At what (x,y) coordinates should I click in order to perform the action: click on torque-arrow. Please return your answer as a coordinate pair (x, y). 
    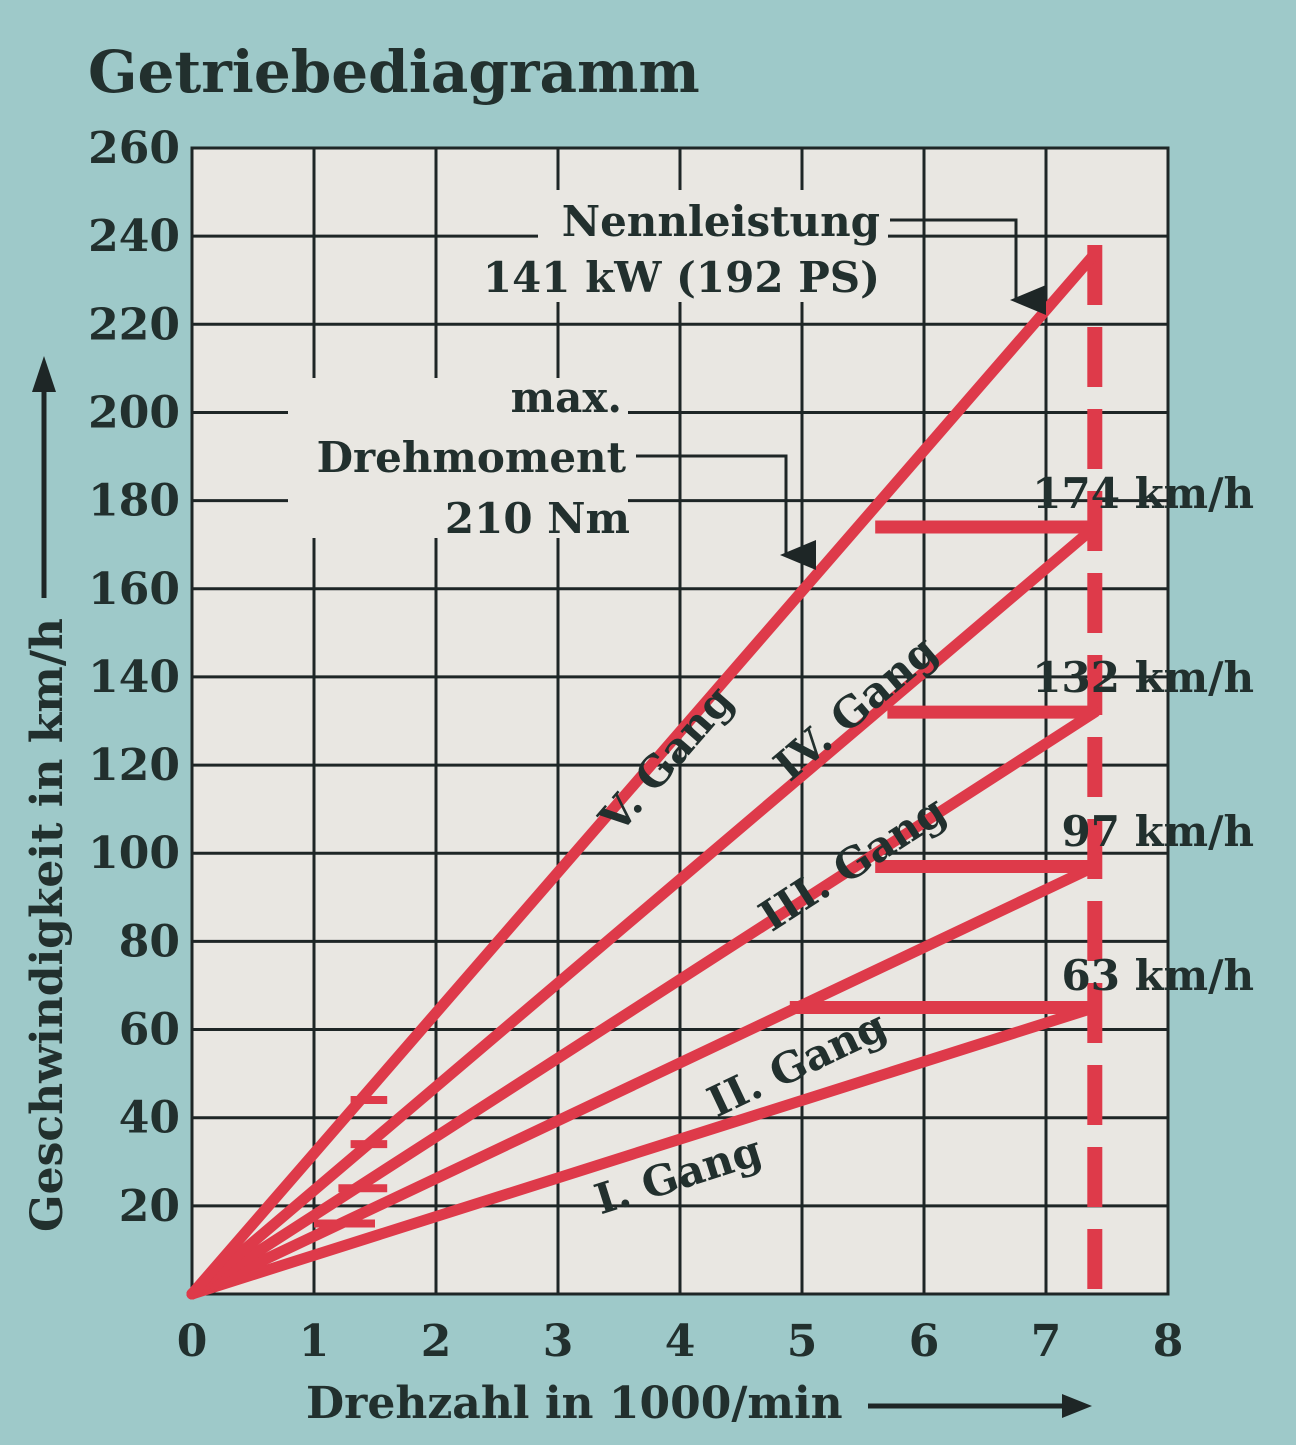
    Looking at the image, I should click on (726, 512).